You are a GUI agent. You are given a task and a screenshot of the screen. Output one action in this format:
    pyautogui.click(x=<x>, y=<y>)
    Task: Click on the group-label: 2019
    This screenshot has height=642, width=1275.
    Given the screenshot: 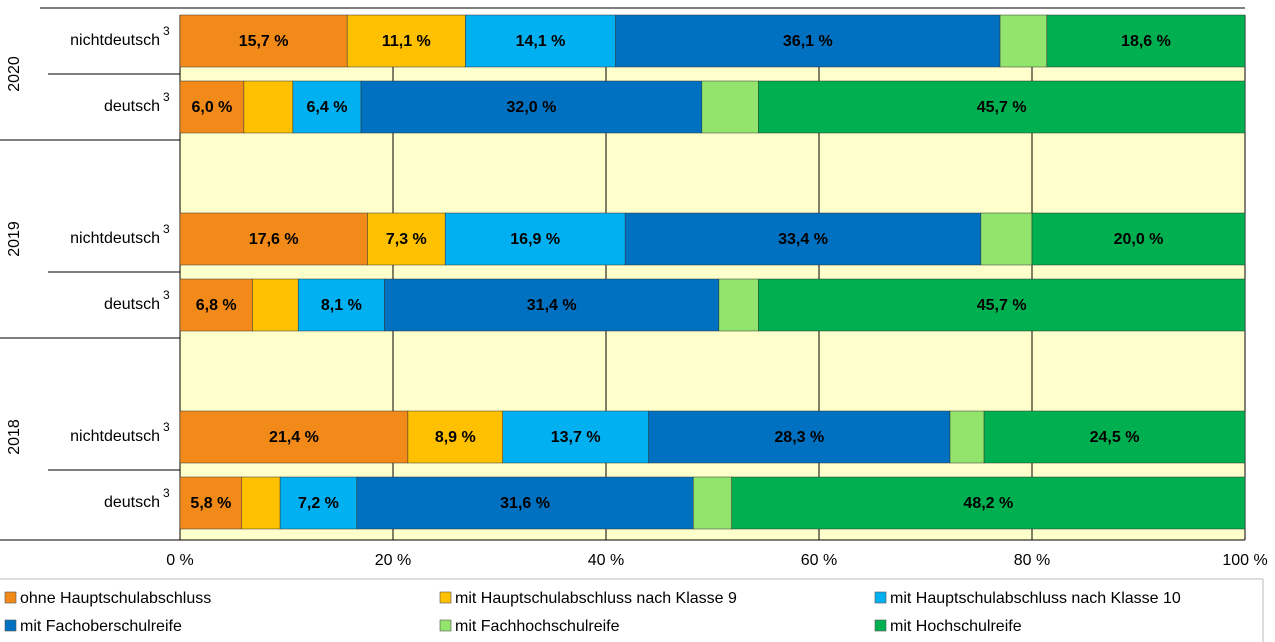 What is the action you would take?
    pyautogui.click(x=14, y=239)
    